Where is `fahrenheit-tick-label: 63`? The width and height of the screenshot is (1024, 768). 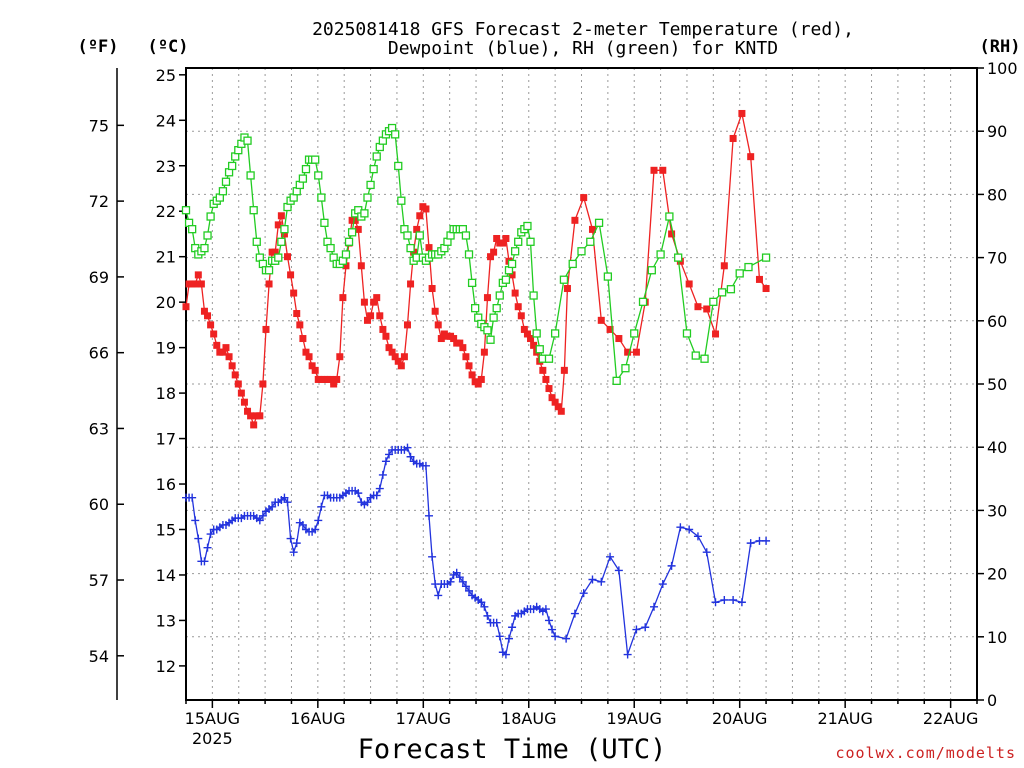
fahrenheit-tick-label: 63 is located at coordinates (99, 428).